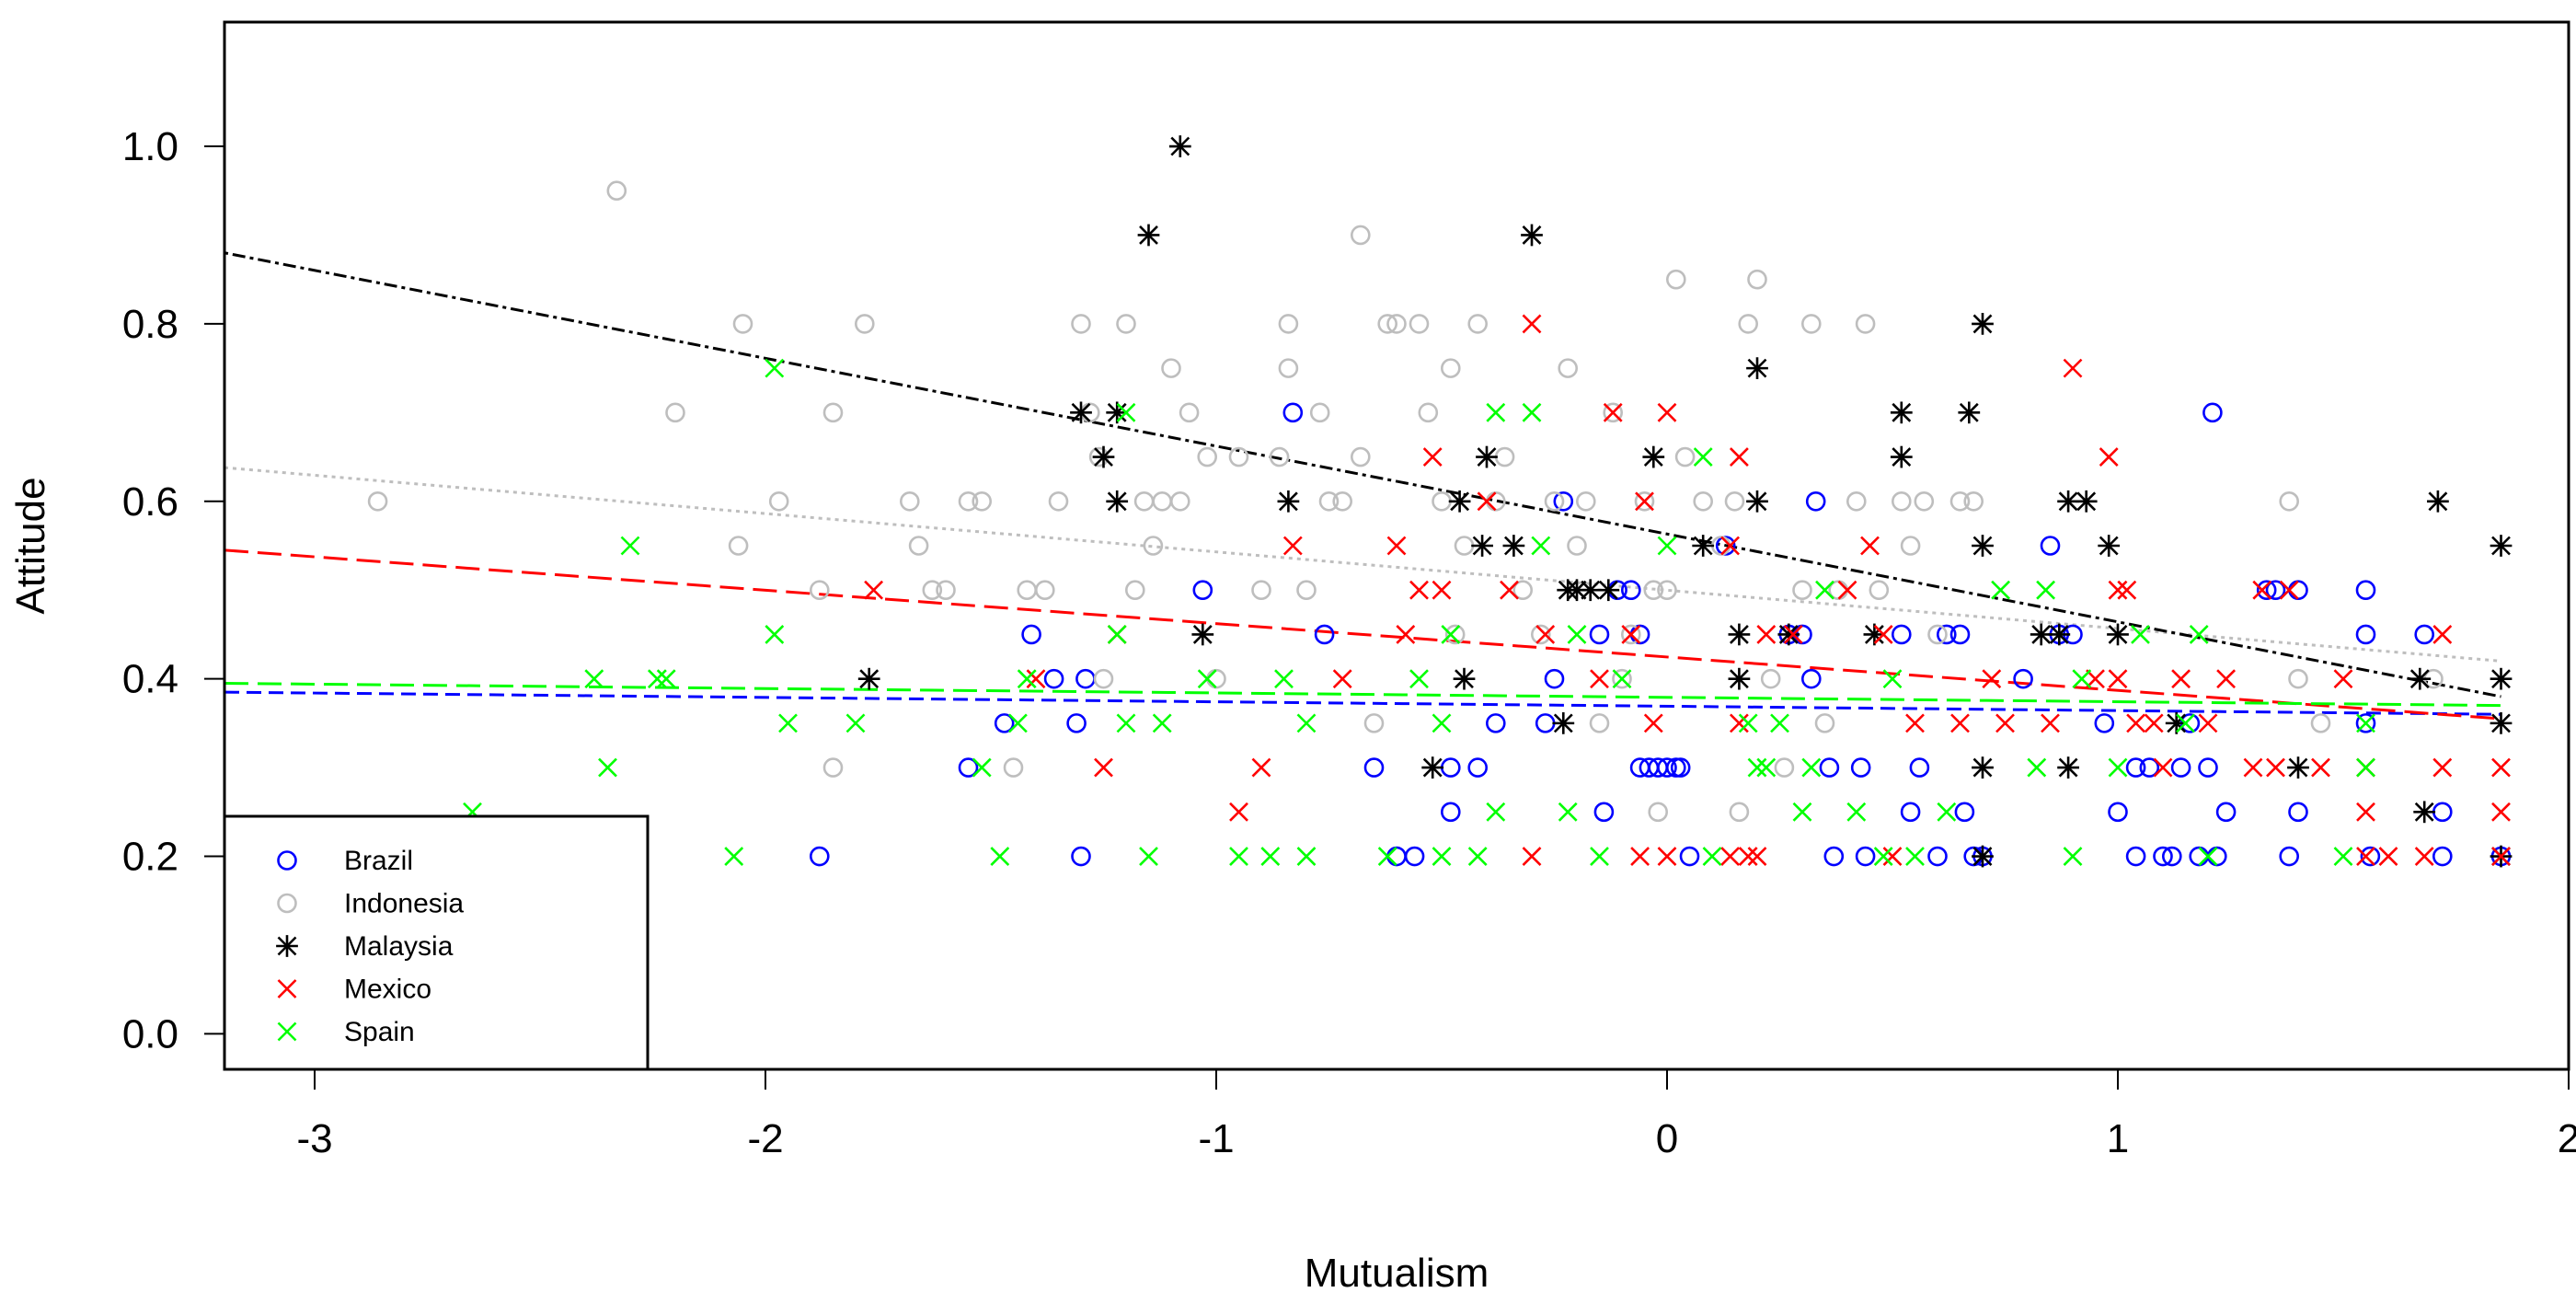  I want to click on y-tick-label: 0.8, so click(150, 325).